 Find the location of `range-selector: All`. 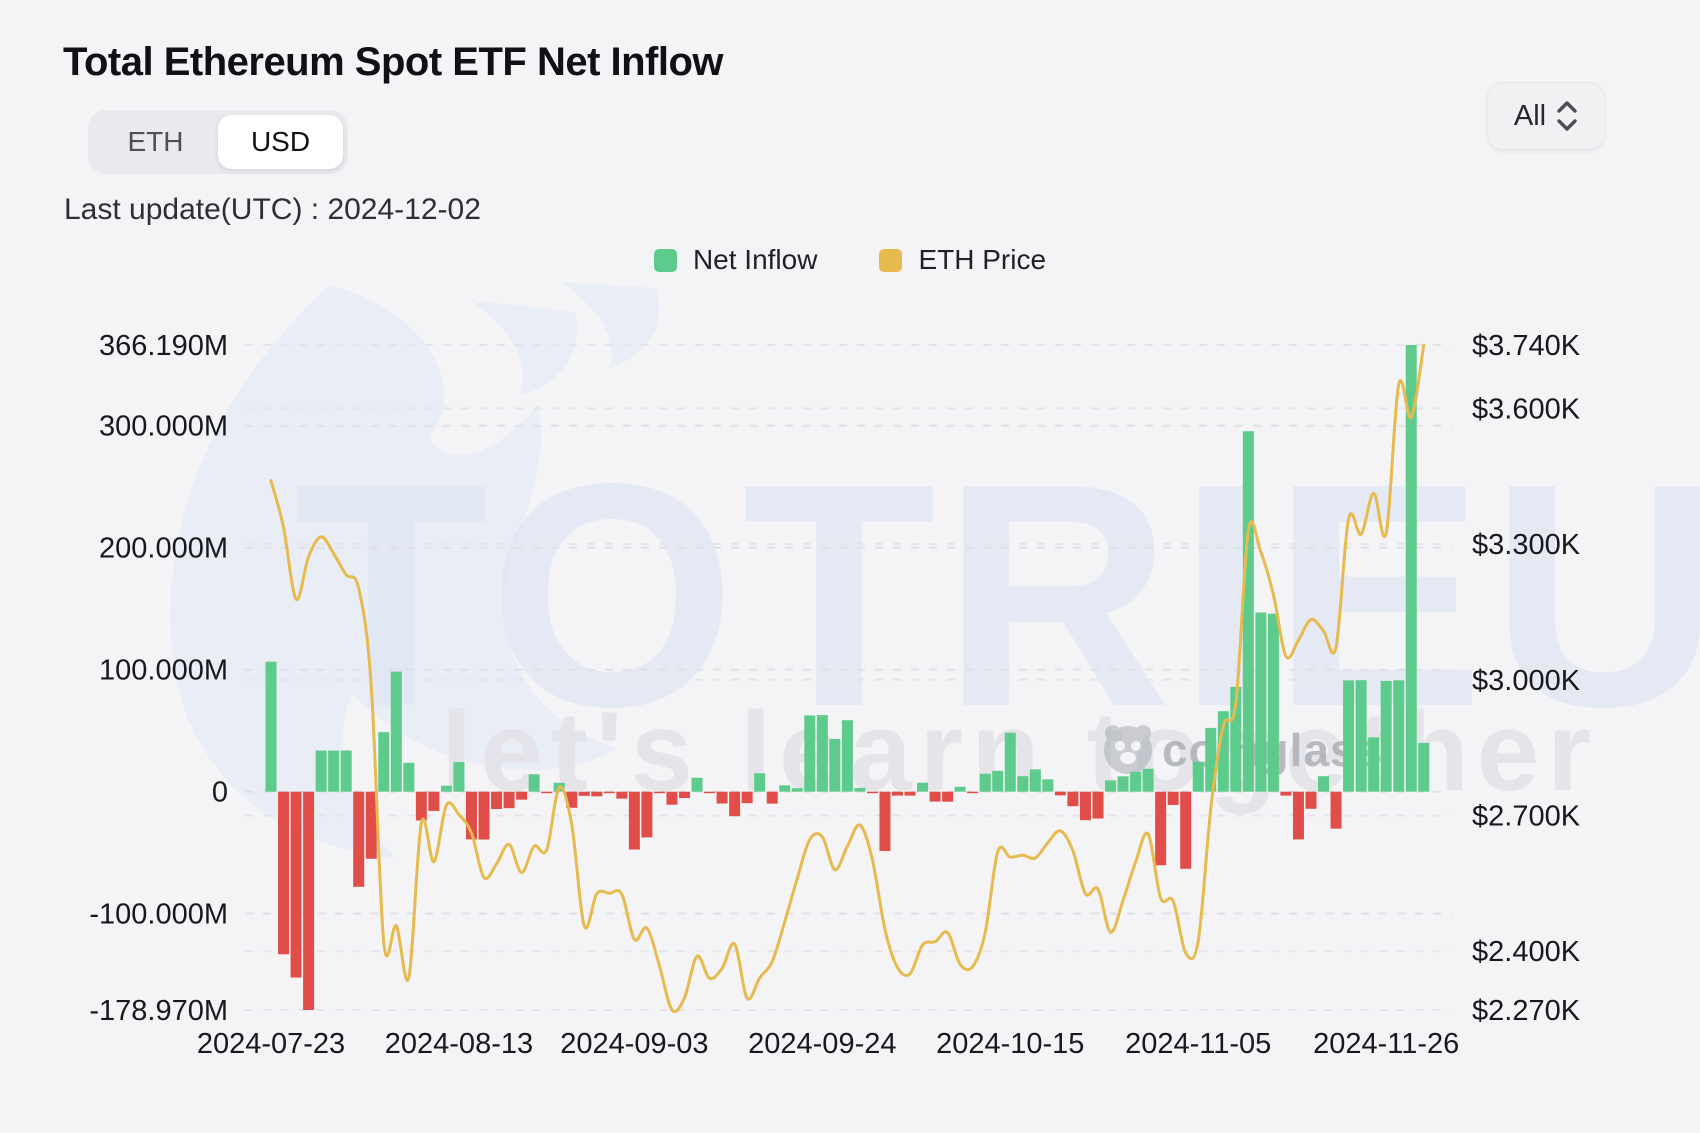

range-selector: All is located at coordinates (1546, 116).